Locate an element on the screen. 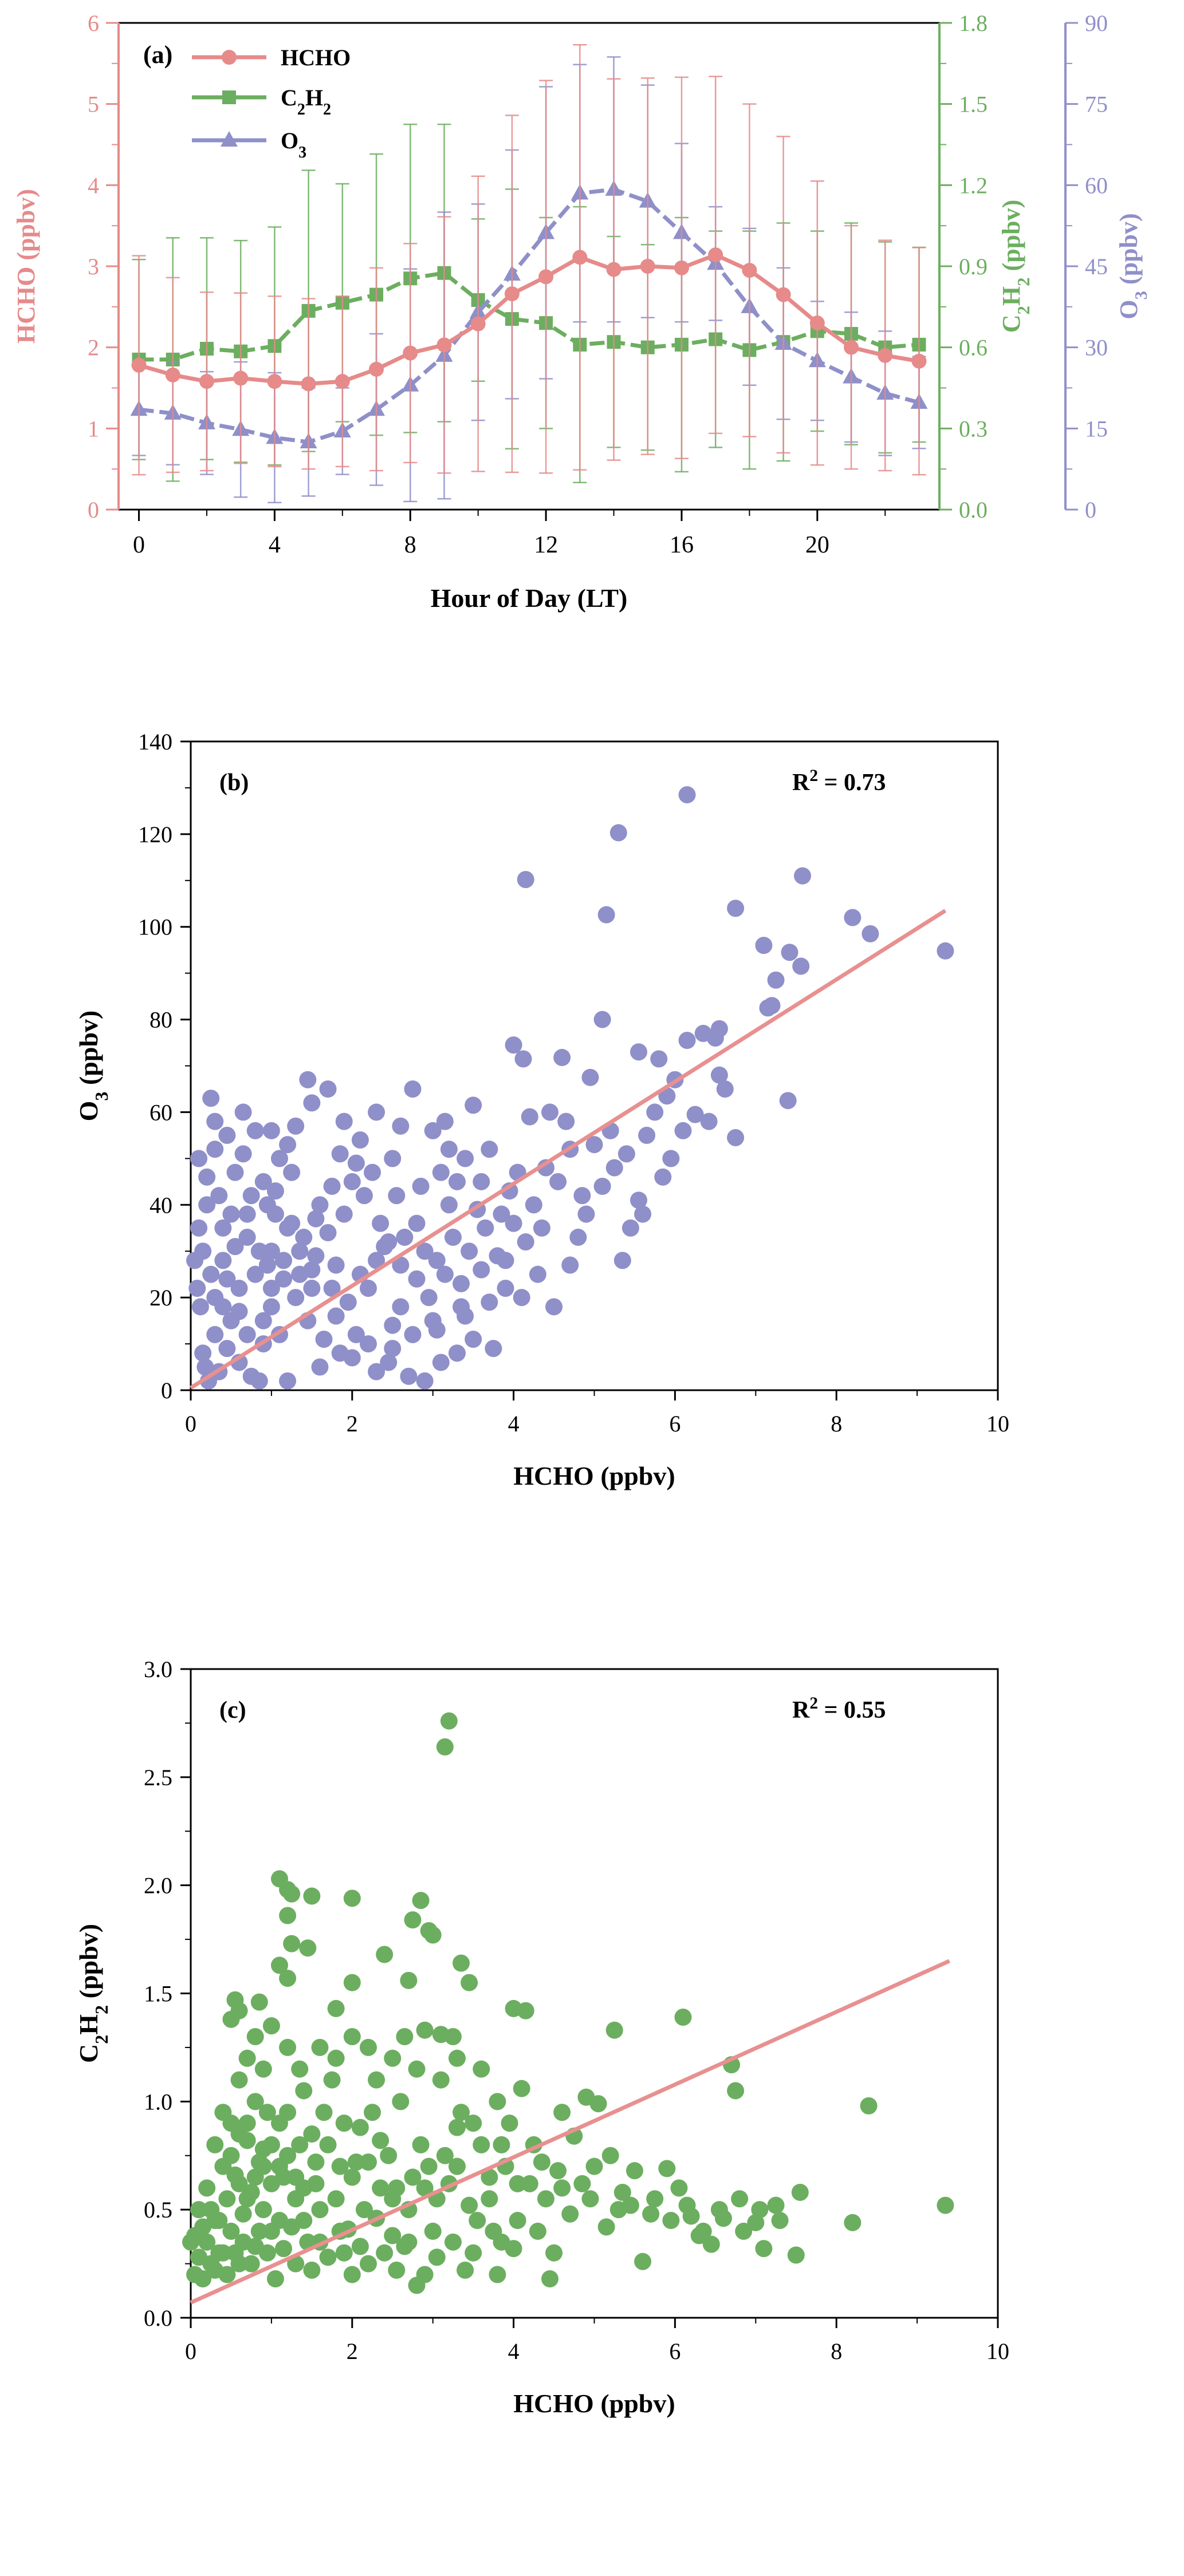  y-tick-label: 100 is located at coordinates (155, 927).